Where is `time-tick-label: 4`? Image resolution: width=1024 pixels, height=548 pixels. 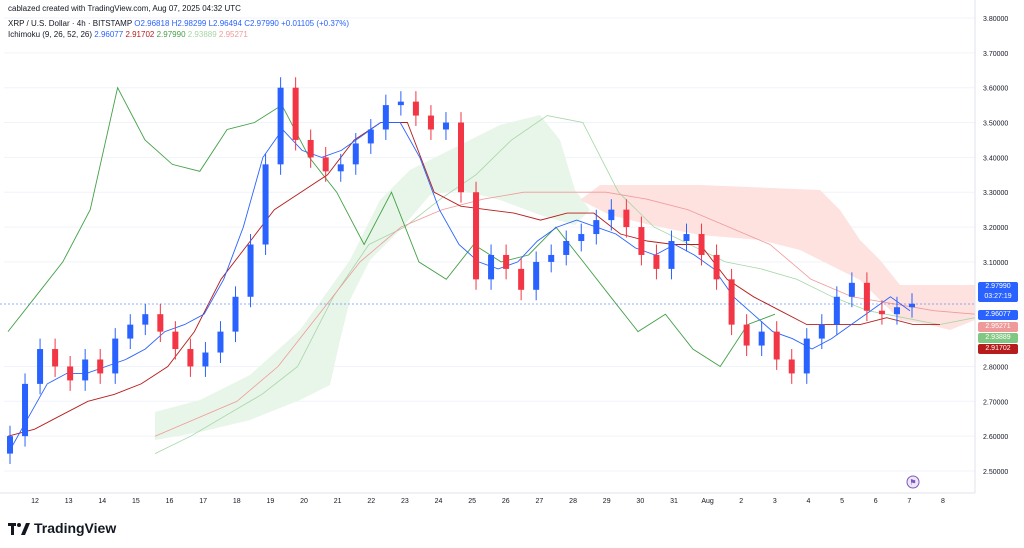 time-tick-label: 4 is located at coordinates (809, 501).